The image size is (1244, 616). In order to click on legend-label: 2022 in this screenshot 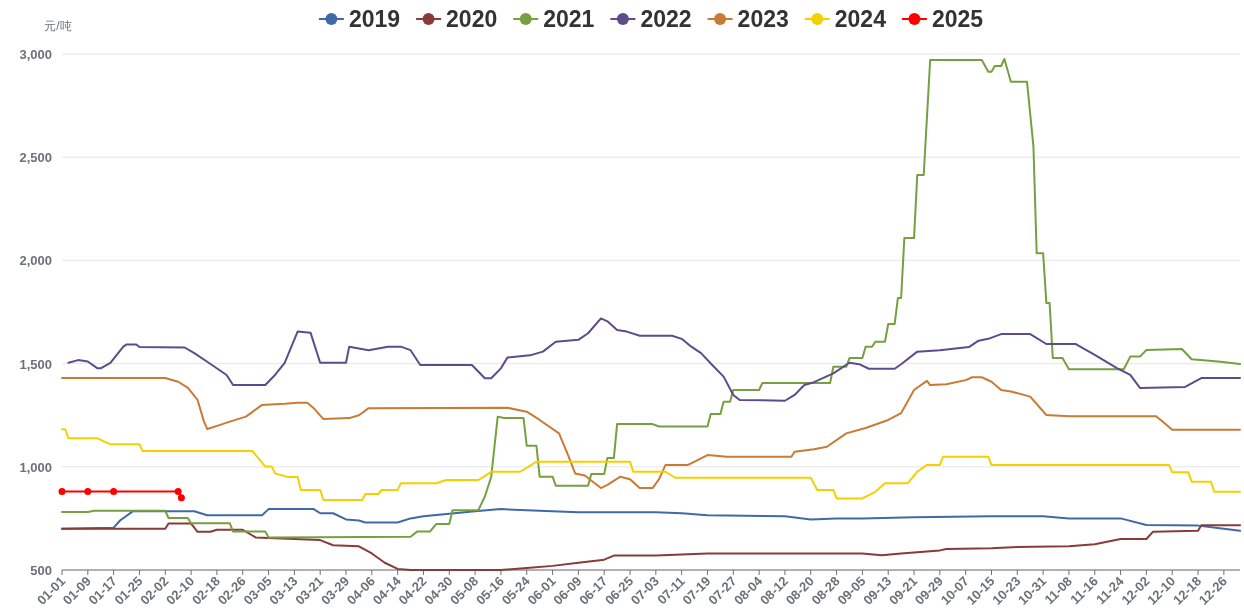, I will do `click(666, 19)`.